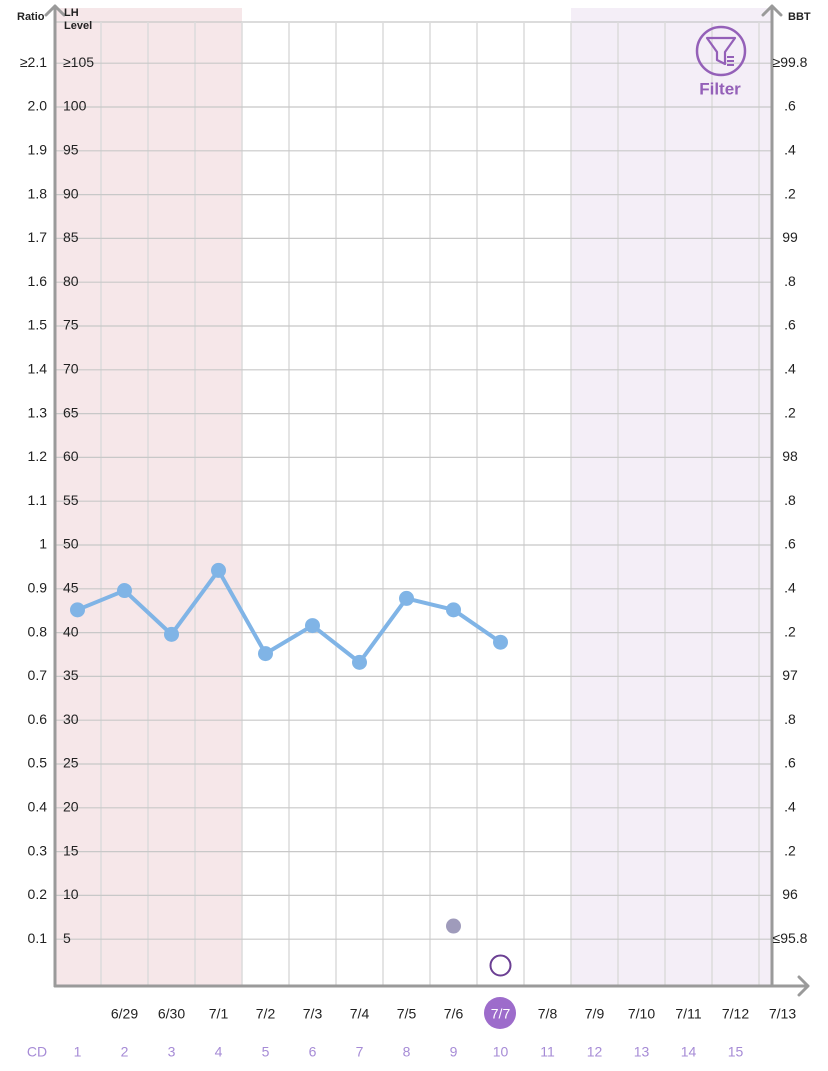 The width and height of the screenshot is (828, 1071). Describe the element at coordinates (71, 763) in the screenshot. I see `lh-tick-label: 25` at that location.